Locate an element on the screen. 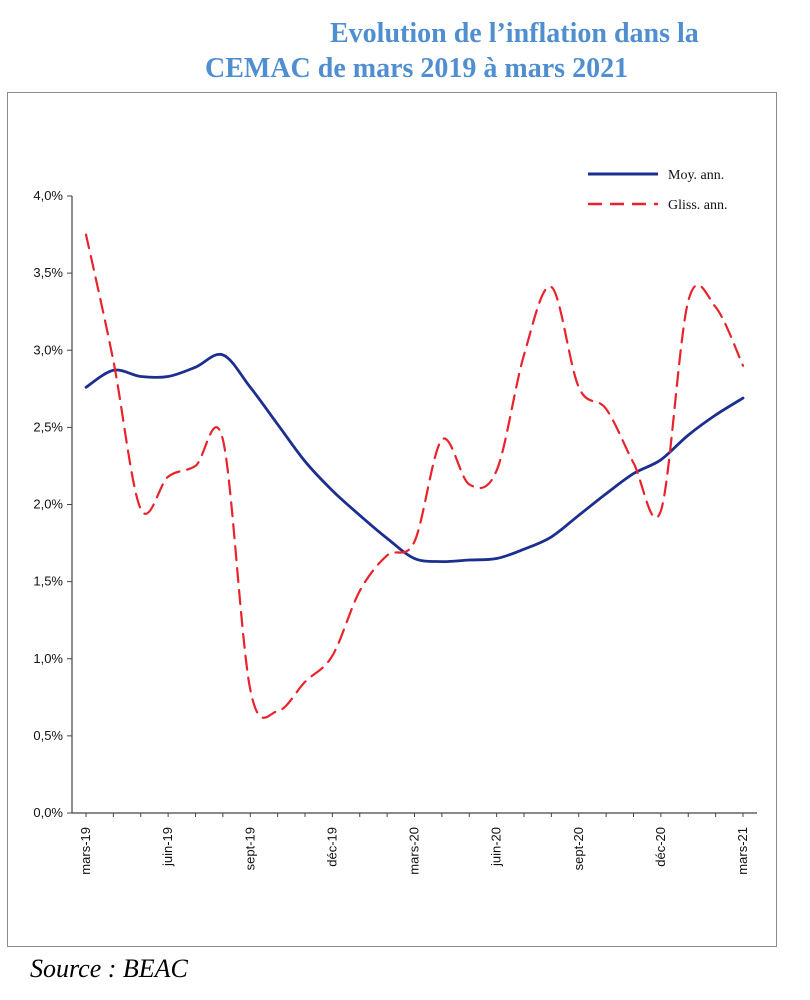 This screenshot has width=810, height=1000. y-tick-label: 1,5% is located at coordinates (48, 581).